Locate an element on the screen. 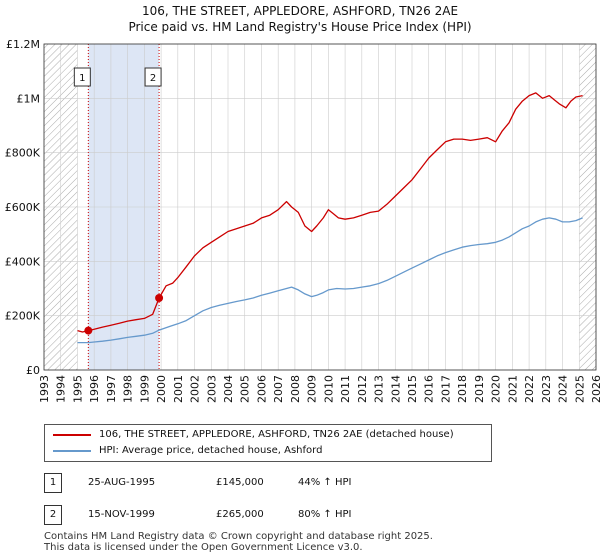 Image resolution: width=600 pixels, height=560 pixels. x-tick-label: 2013 is located at coordinates (379, 389).